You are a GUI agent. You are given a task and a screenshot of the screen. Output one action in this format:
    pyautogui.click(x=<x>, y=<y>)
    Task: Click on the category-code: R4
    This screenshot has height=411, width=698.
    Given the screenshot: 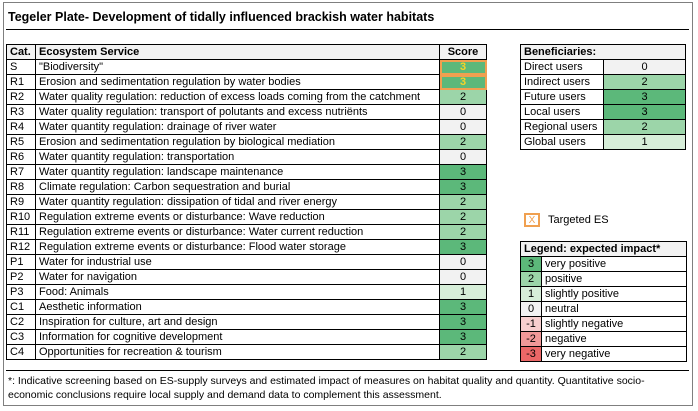 What is the action you would take?
    pyautogui.click(x=21, y=127)
    